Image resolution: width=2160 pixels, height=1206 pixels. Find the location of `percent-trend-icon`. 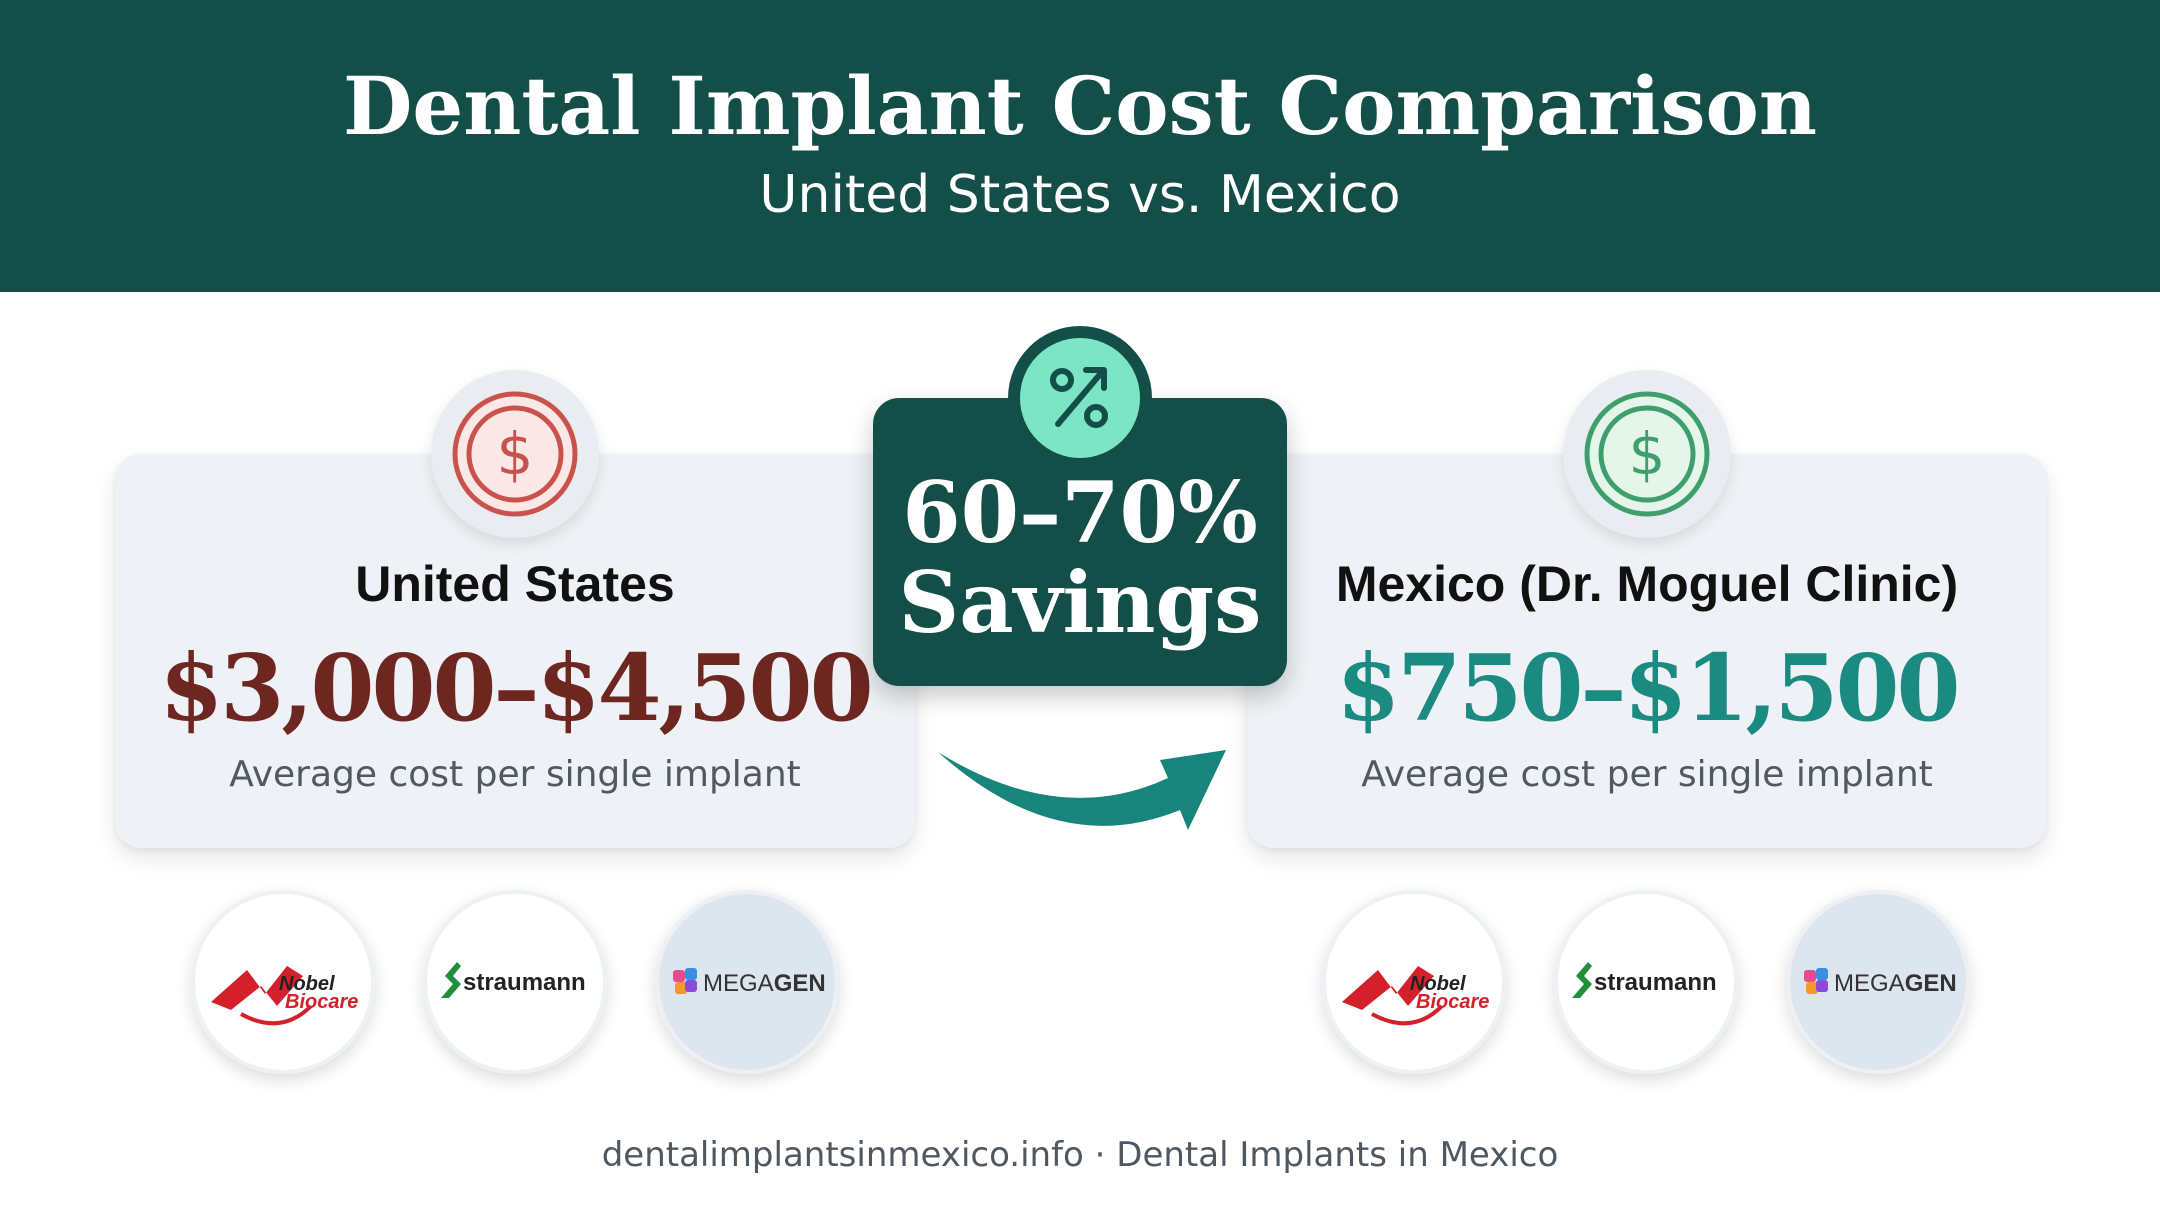

percent-trend-icon is located at coordinates (1080, 398).